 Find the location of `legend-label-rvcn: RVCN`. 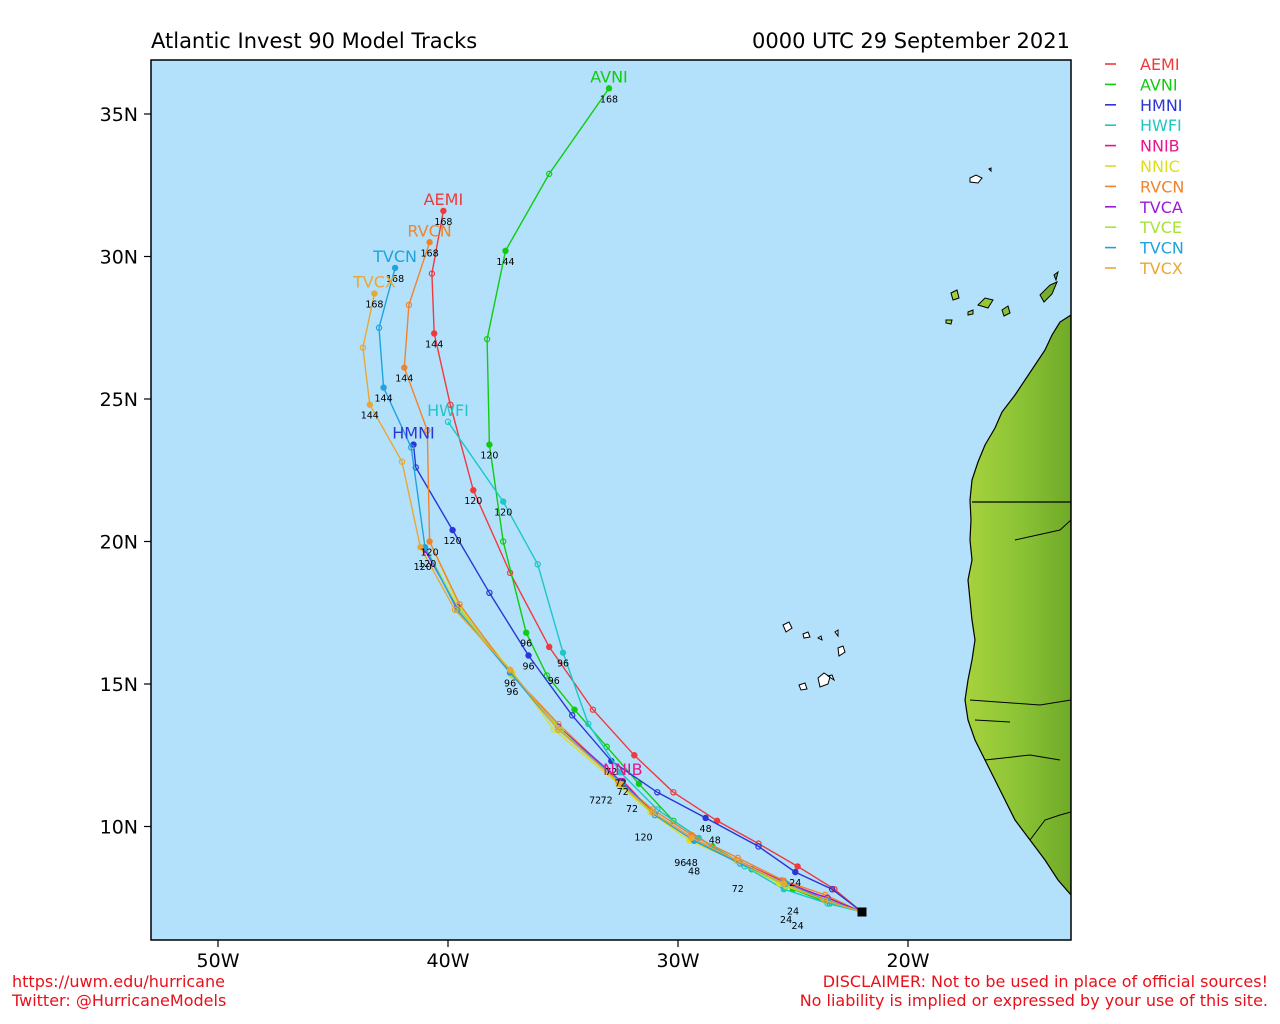

legend-label-rvcn: RVCN is located at coordinates (1162, 186).